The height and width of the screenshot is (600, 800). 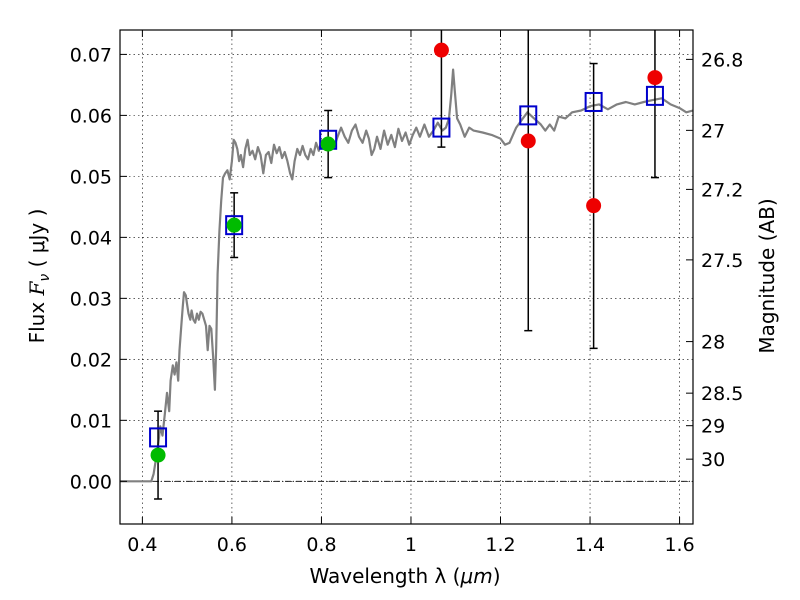 I want to click on x-axis-label-unit: μm, so click(x=475, y=576).